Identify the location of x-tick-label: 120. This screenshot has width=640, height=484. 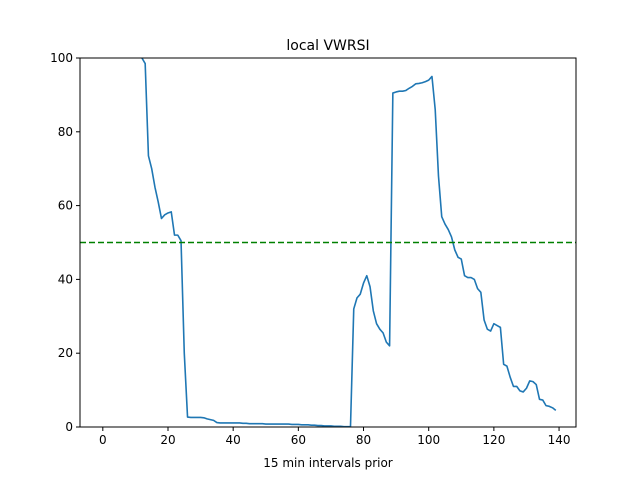
(493, 440).